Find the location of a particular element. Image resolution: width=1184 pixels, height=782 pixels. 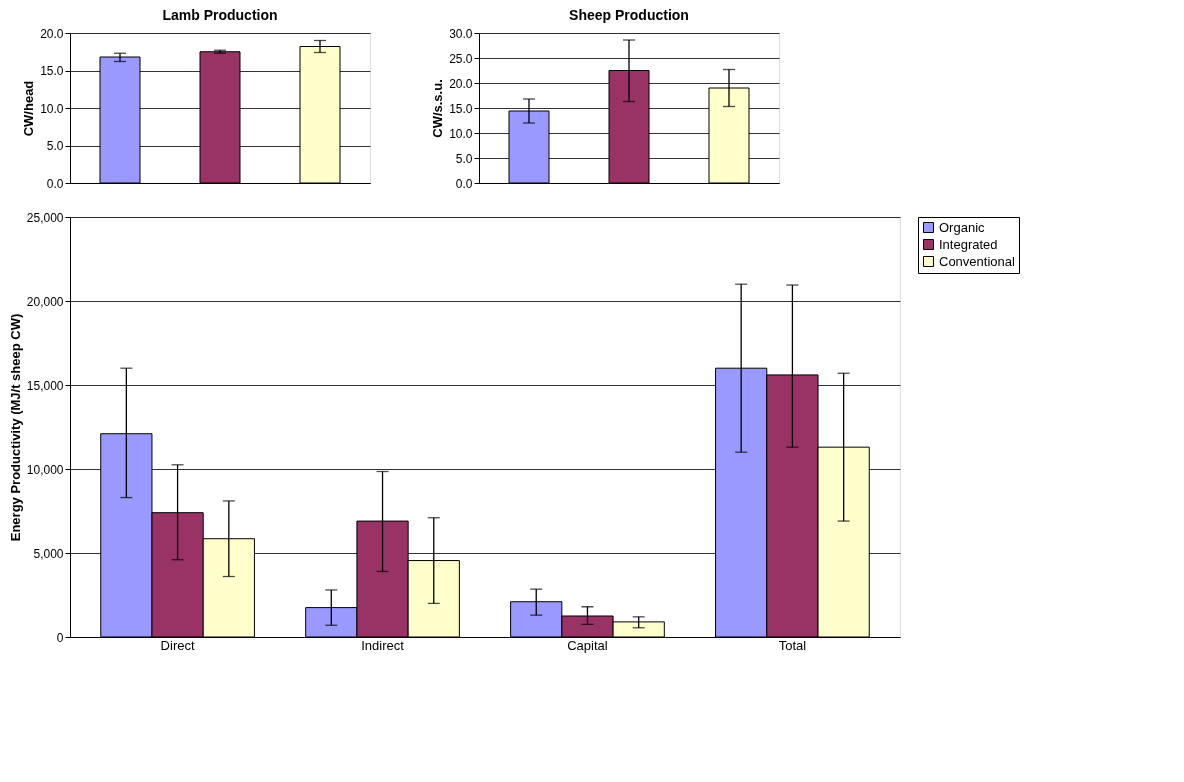

legend-label: Integrated is located at coordinates (968, 244).